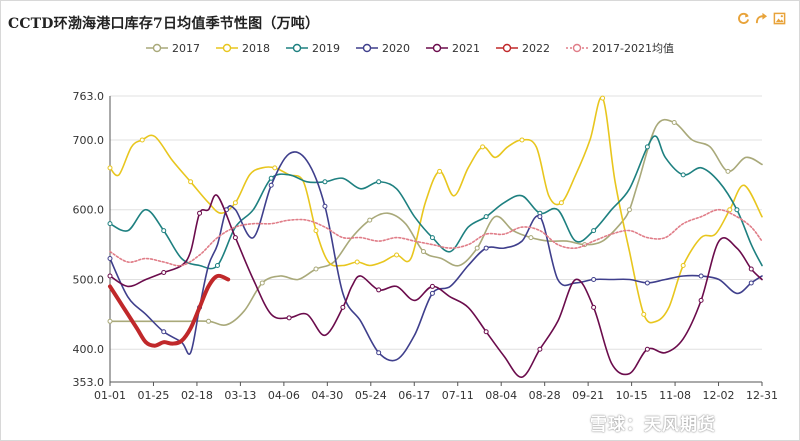 The image size is (800, 441). Describe the element at coordinates (675, 395) in the screenshot. I see `x-tick-label: 11-08` at that location.